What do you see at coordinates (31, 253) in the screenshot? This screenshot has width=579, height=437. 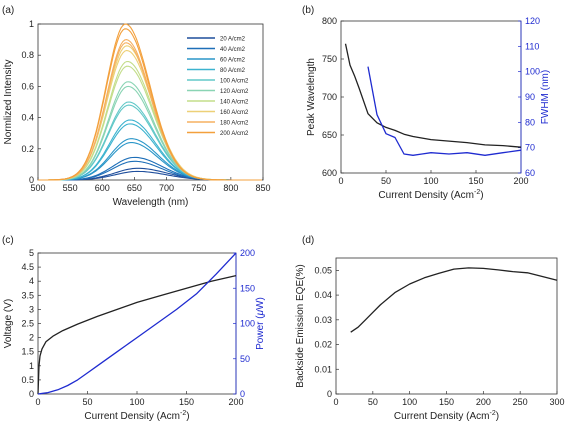 I see `y-tick-label: 5` at bounding box center [31, 253].